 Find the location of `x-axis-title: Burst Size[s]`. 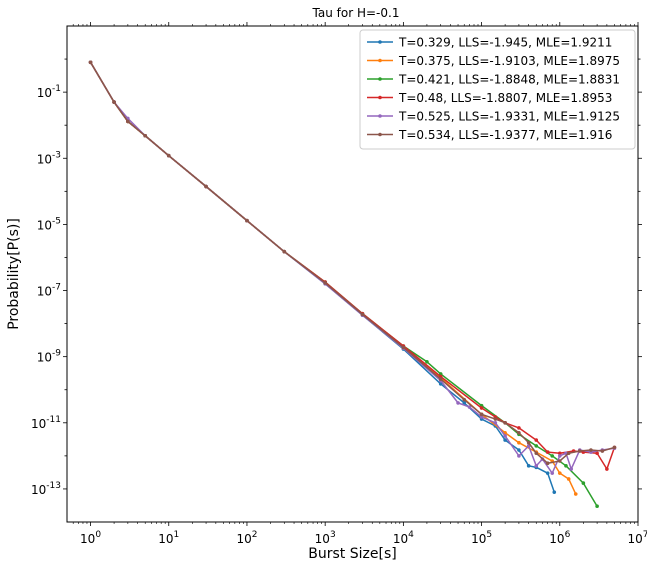

x-axis-title: Burst Size[s] is located at coordinates (352, 554).